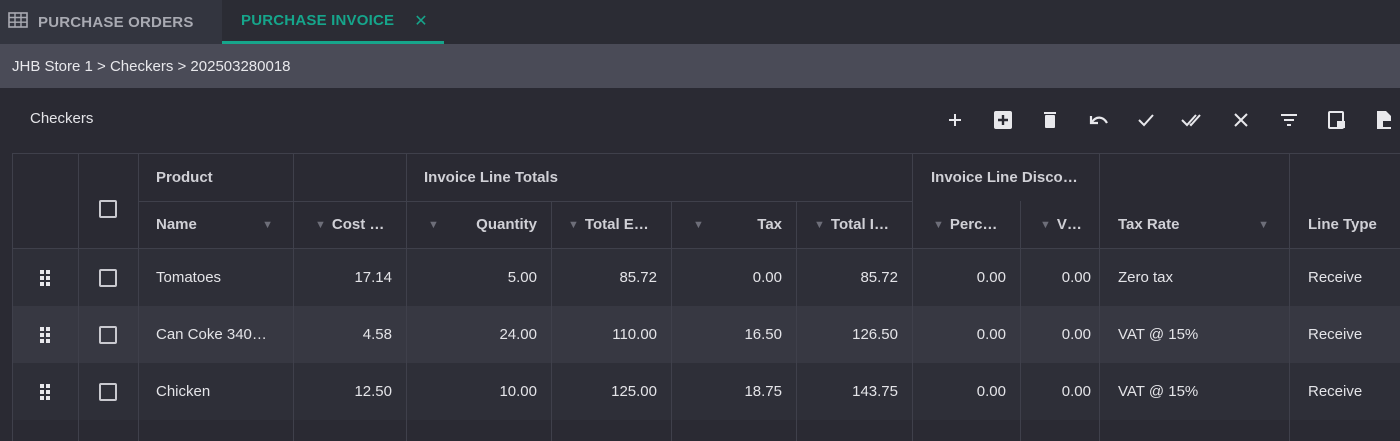 This screenshot has height=441, width=1400. What do you see at coordinates (214, 224) in the screenshot?
I see `column-header-name: Name ▼` at bounding box center [214, 224].